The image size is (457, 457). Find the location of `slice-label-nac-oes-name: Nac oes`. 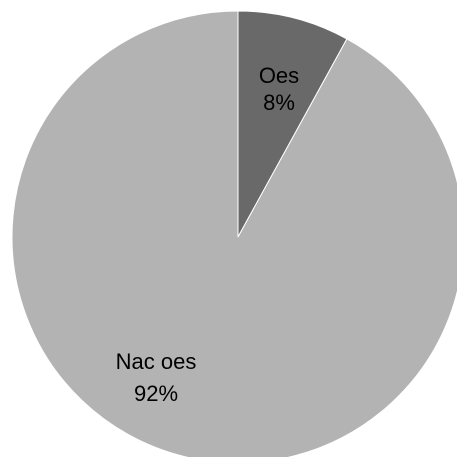

slice-label-nac-oes-name: Nac oes is located at coordinates (156, 361).